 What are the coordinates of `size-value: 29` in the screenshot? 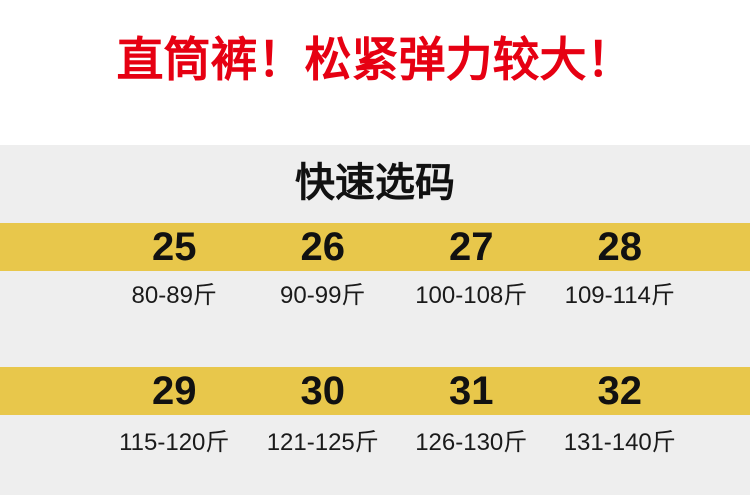 It's located at (174, 391).